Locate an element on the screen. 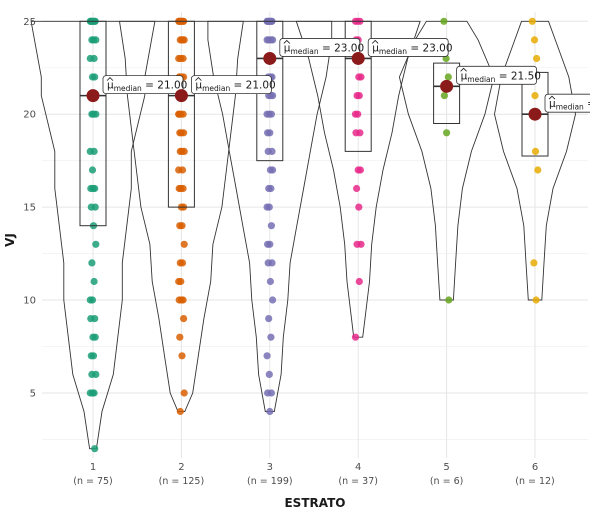  median-label: μmedian = 21.50 is located at coordinates (498, 75).